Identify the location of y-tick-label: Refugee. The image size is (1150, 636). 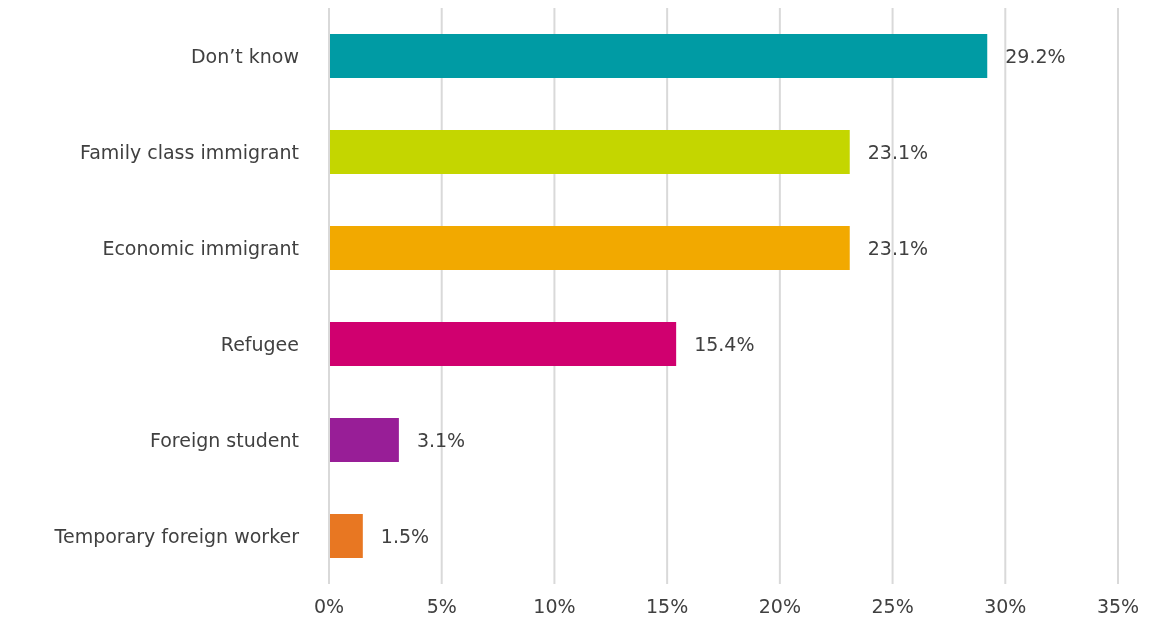
(259, 343).